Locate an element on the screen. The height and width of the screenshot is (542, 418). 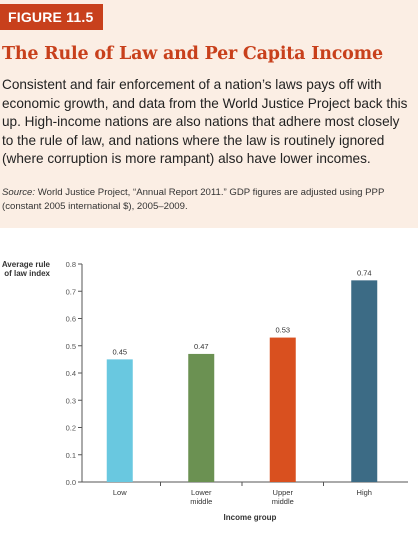
y-tick-label: 0.3 is located at coordinates (71, 400).